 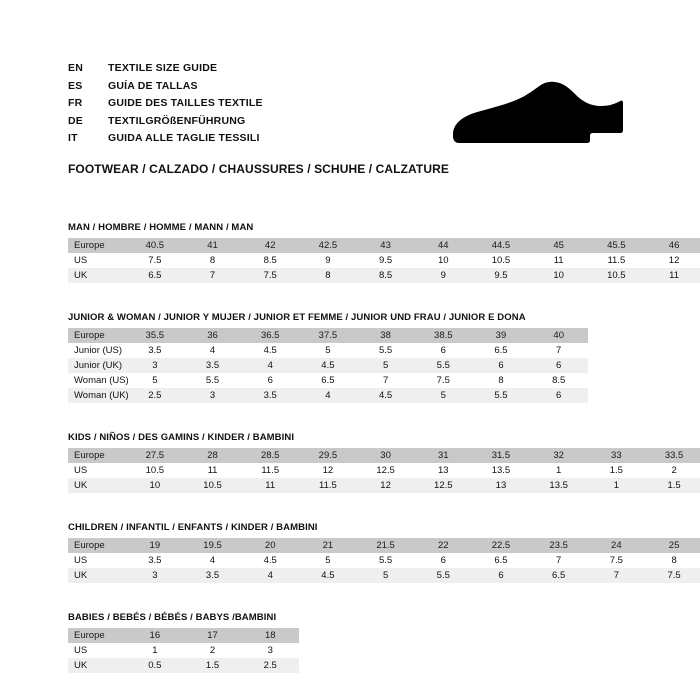 I want to click on column-header-cell: 23.5, so click(x=558, y=545).